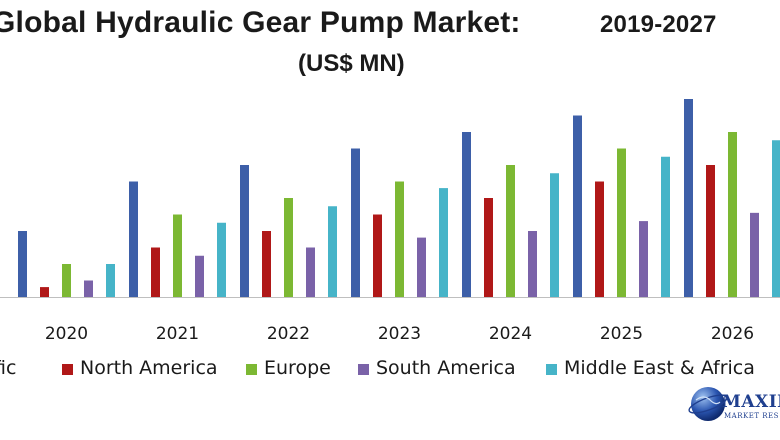  I want to click on bar-middle_east_africa-2023, so click(443, 242).